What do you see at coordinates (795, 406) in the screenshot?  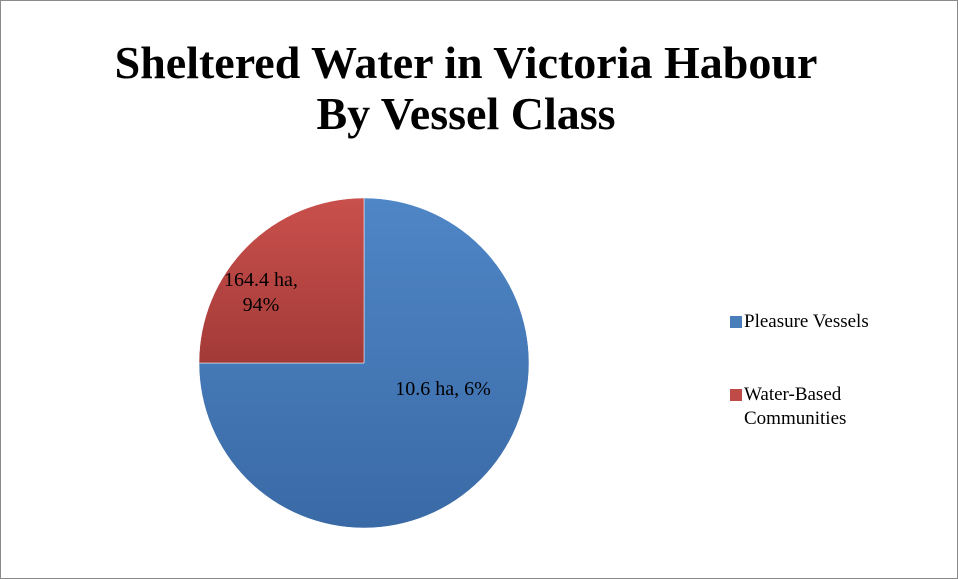 I see `legend-label: Water-Based Communities` at bounding box center [795, 406].